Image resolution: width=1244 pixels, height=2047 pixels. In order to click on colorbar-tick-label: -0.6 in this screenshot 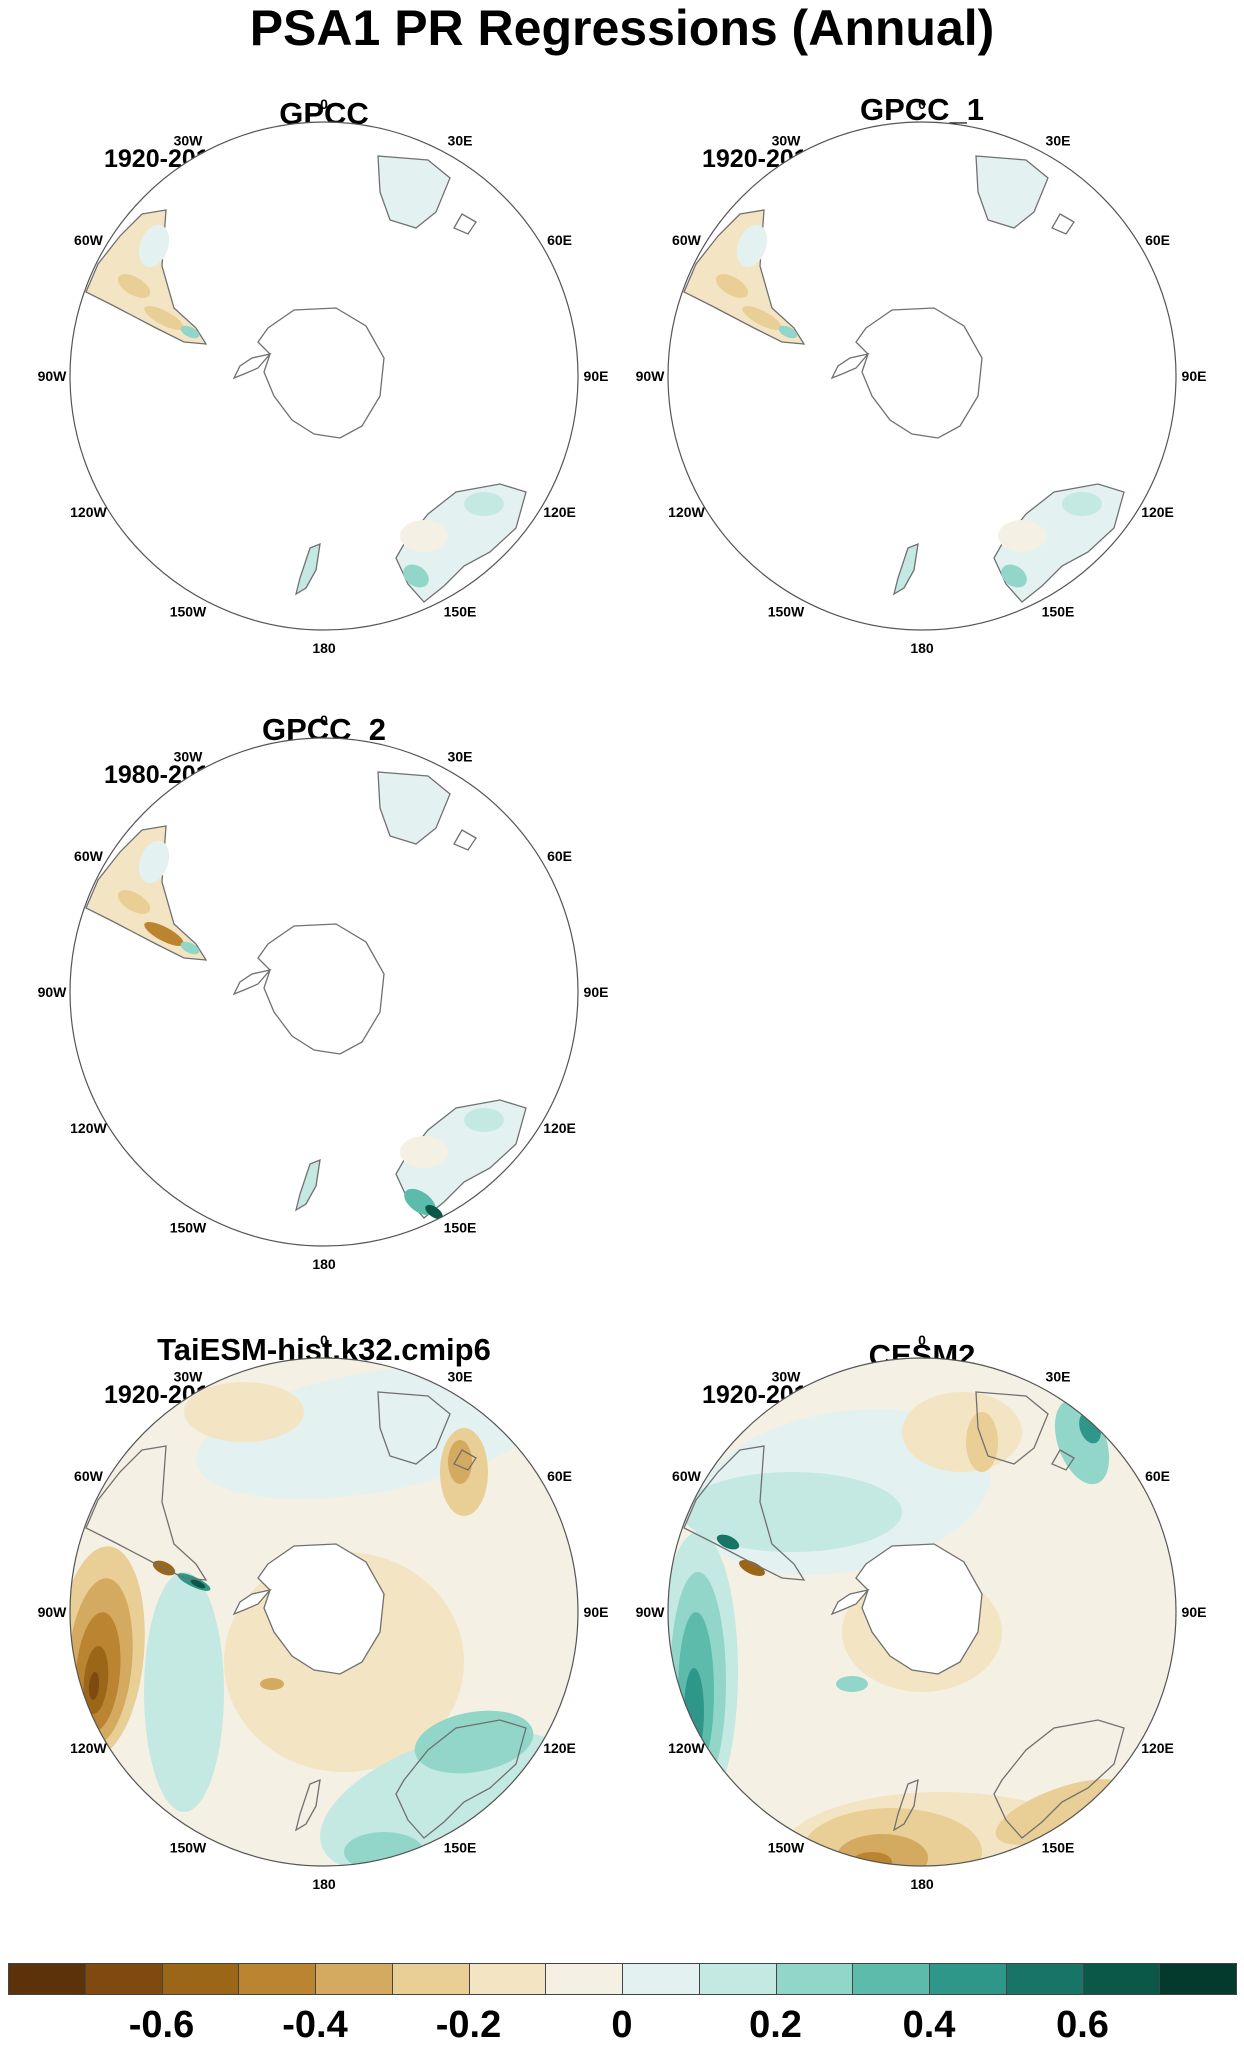, I will do `click(161, 2025)`.